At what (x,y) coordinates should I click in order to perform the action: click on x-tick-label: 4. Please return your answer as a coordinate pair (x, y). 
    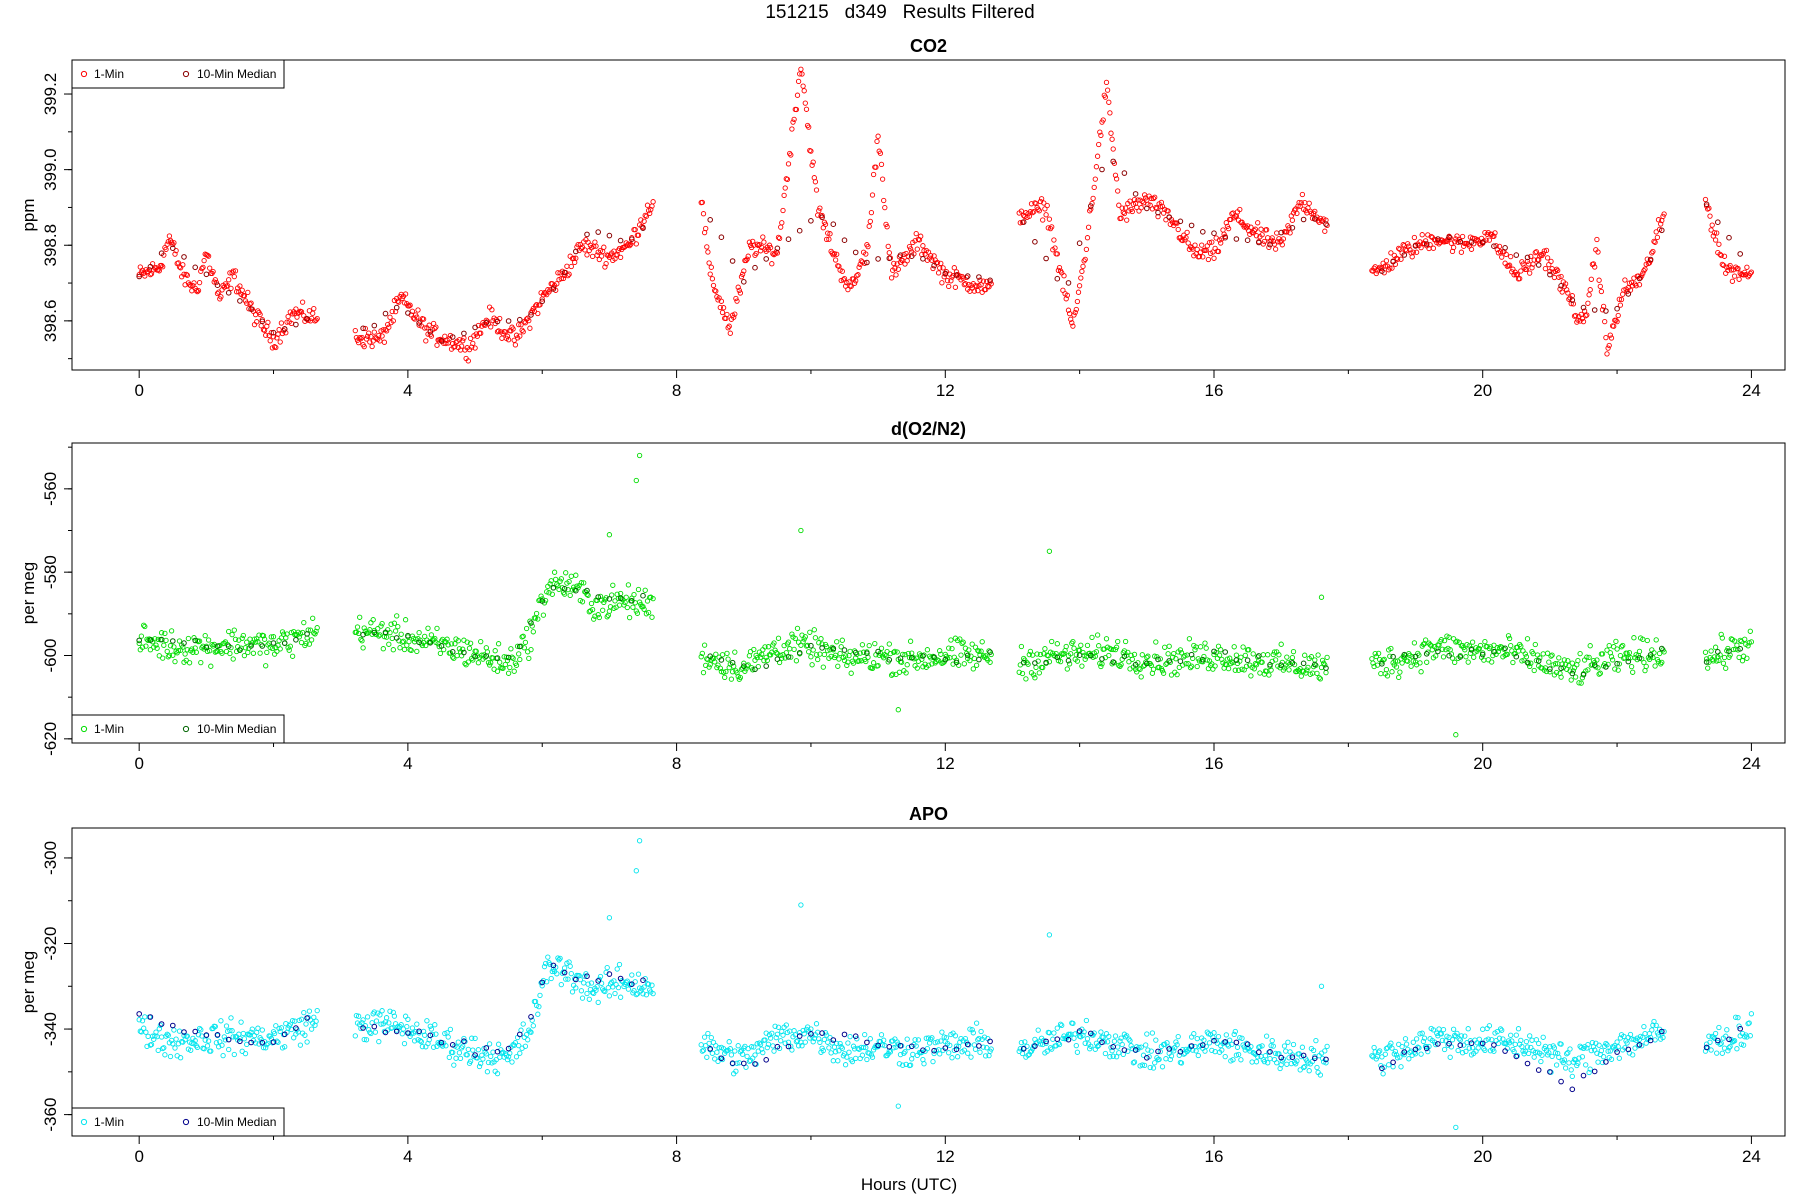
    Looking at the image, I should click on (407, 390).